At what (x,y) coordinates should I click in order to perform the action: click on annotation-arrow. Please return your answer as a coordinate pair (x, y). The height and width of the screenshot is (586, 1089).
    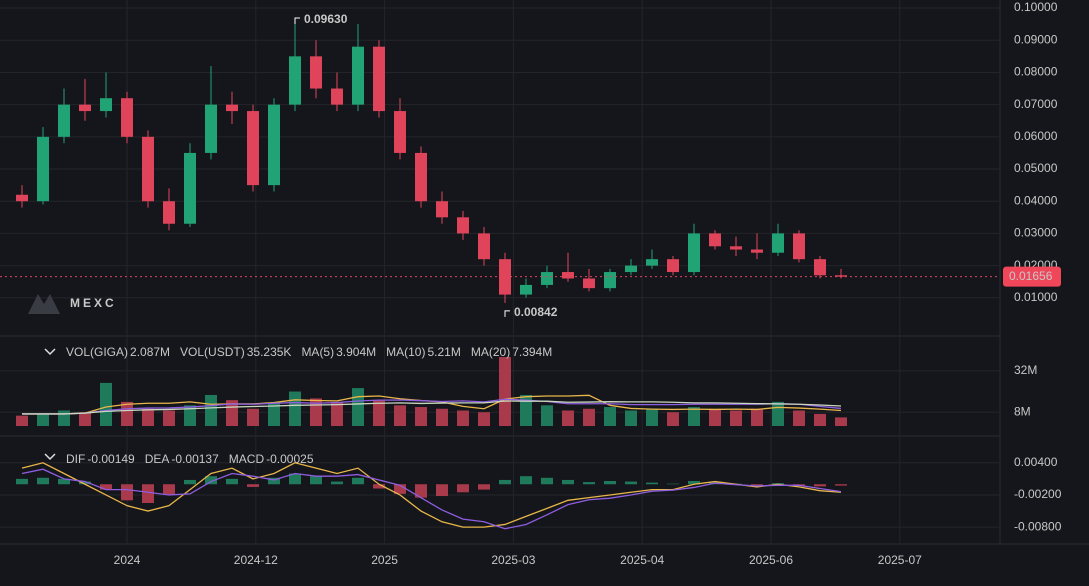
    Looking at the image, I should click on (507, 313).